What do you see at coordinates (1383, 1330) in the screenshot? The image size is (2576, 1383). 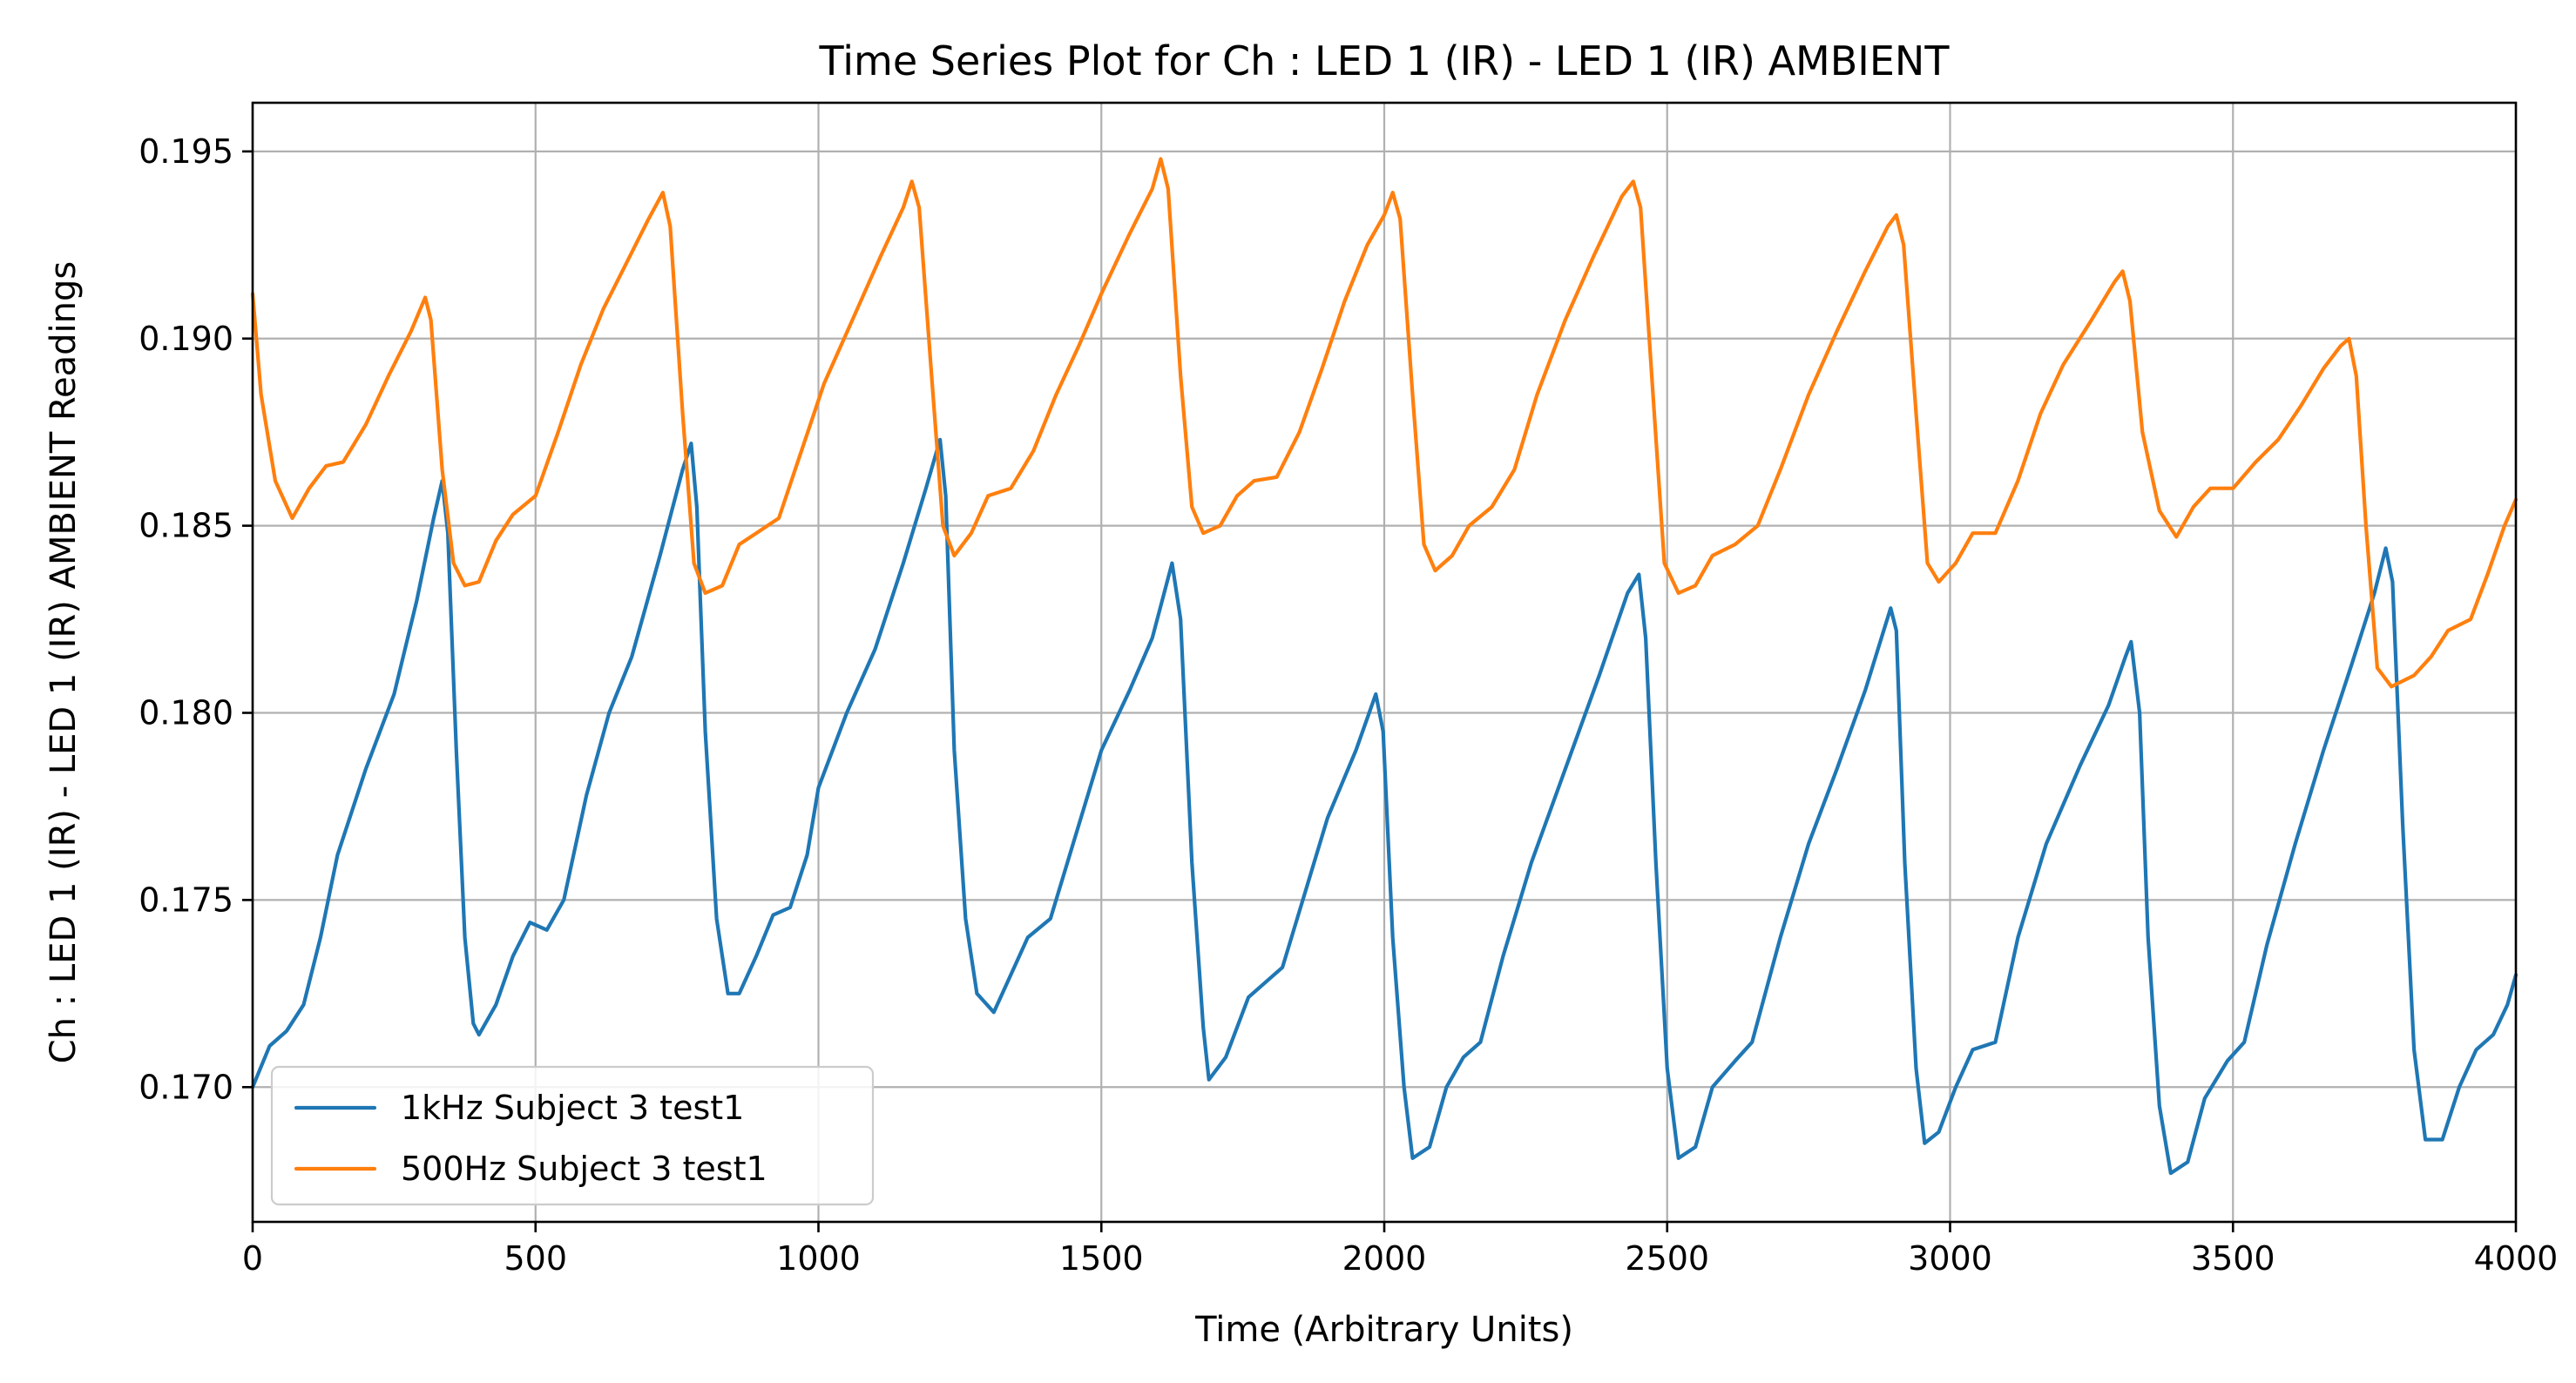 I see `x-axis-label: Time (Arbitrary Units)` at bounding box center [1383, 1330].